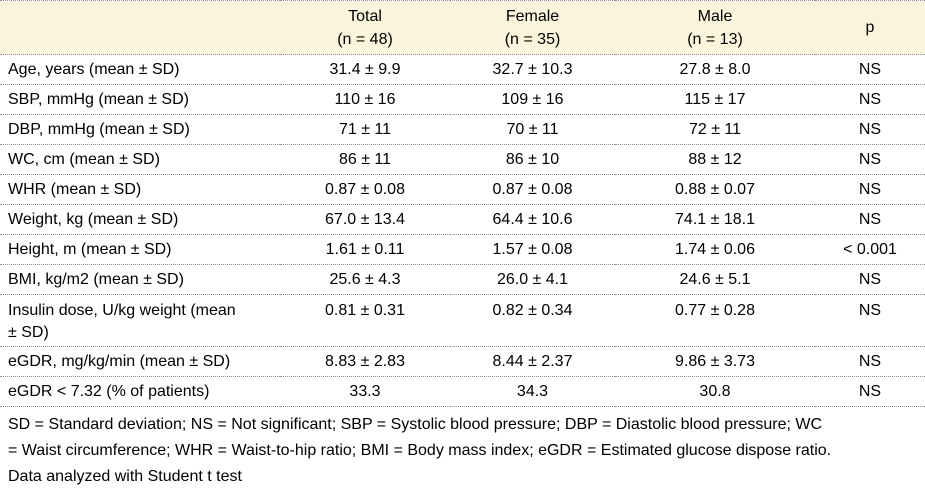  What do you see at coordinates (870, 249) in the screenshot?
I see `p-cell: < 0.001` at bounding box center [870, 249].